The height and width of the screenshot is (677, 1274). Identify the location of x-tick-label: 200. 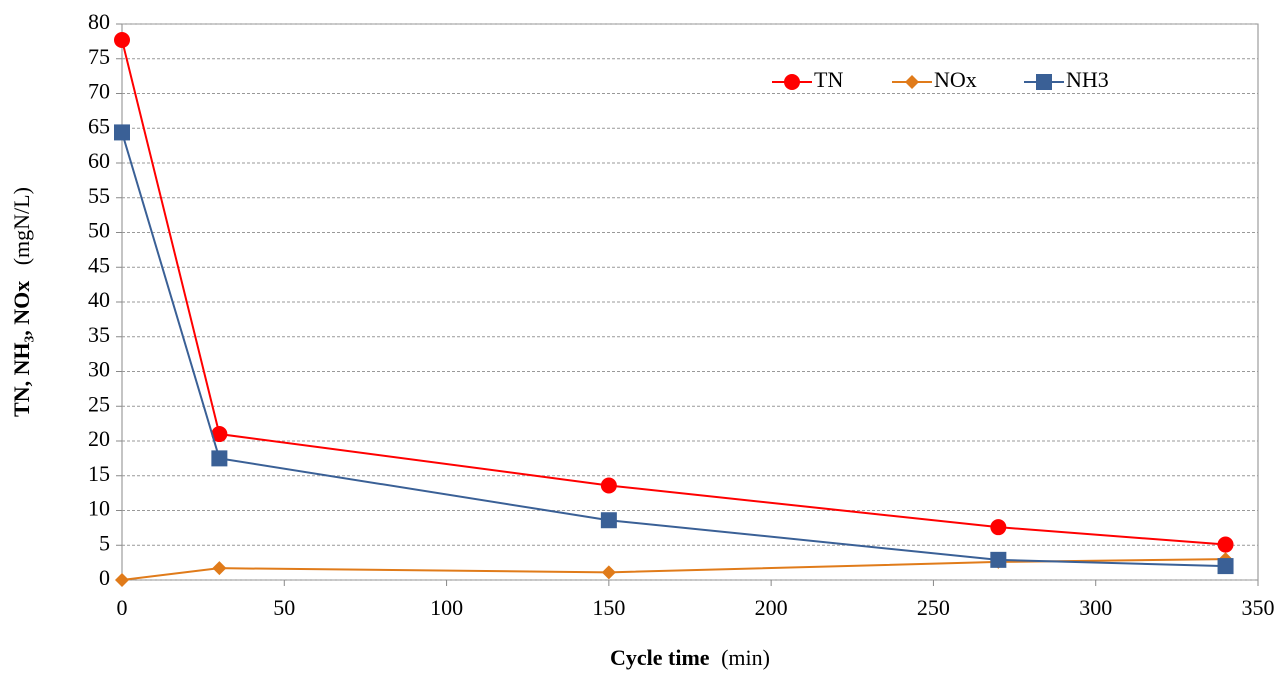
(771, 607).